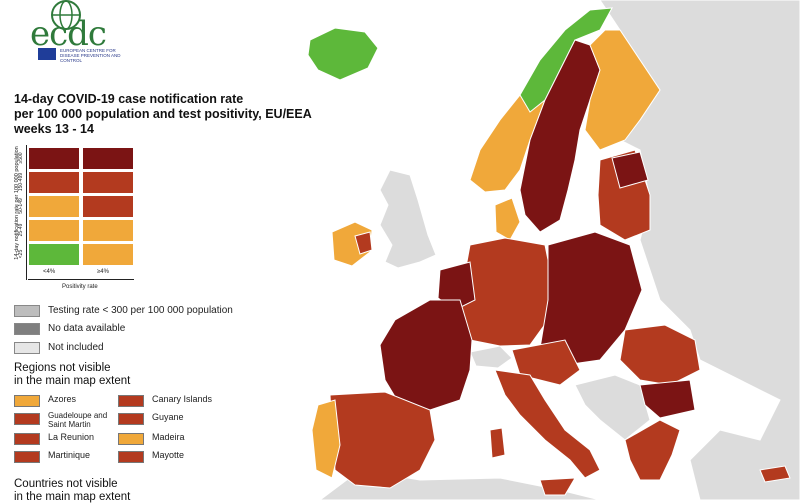 This screenshot has height=504, width=800. I want to click on key-label: No data available, so click(87, 328).